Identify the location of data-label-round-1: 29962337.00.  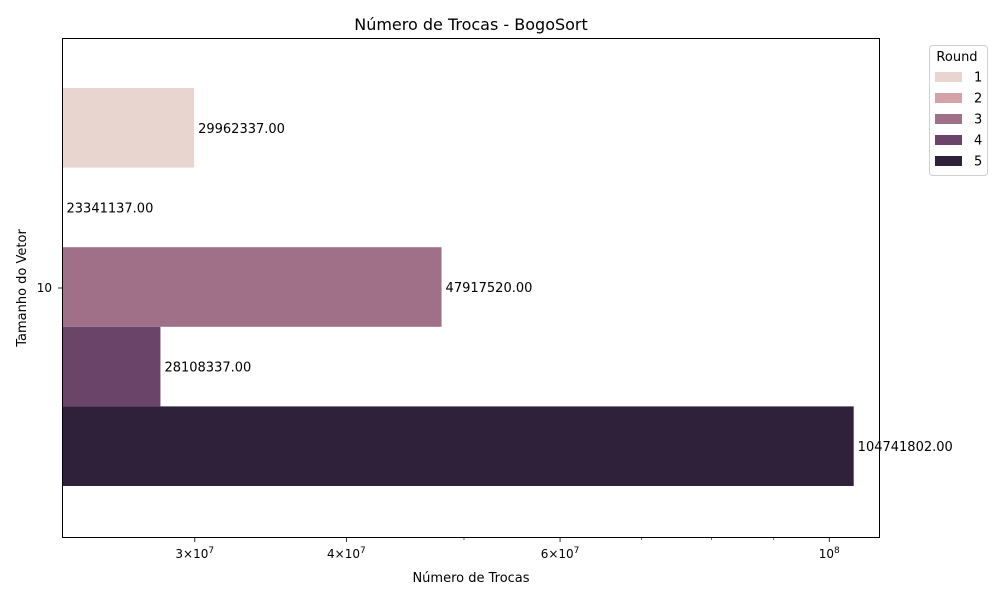
(241, 129).